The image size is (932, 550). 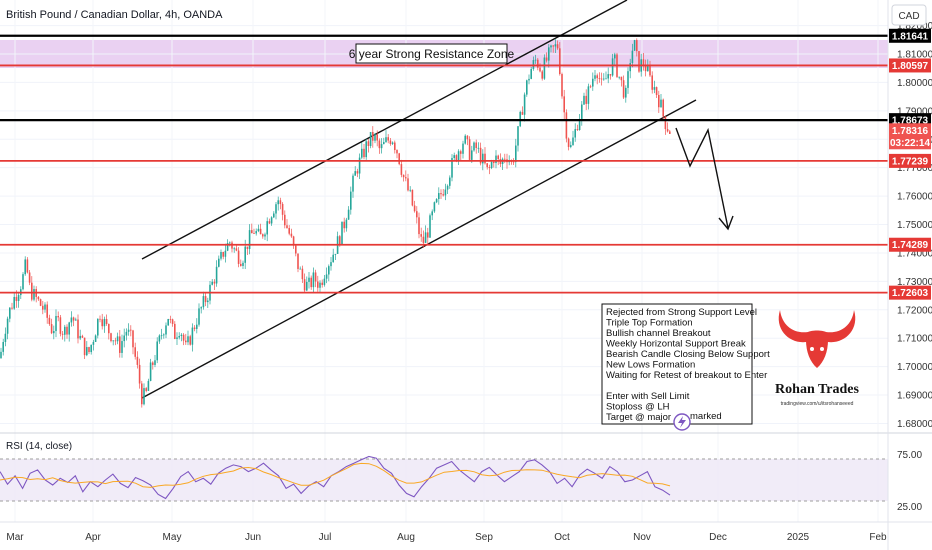 I want to click on time-axis: Mar Apr May Jun Jul Aug Sep Oct Nov Dec 2025 Feb, so click(x=446, y=537).